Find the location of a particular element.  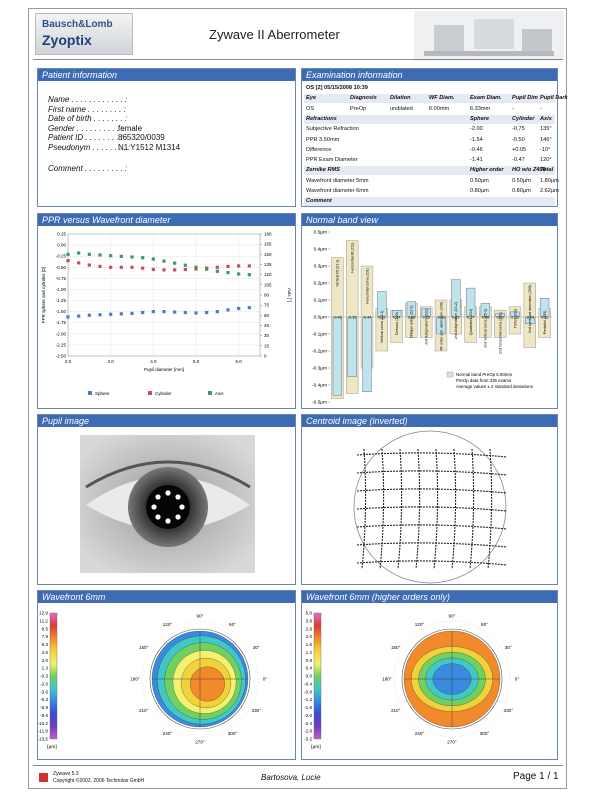

category-label: Horizontal tilt (Z11) is located at coordinates (353, 258).